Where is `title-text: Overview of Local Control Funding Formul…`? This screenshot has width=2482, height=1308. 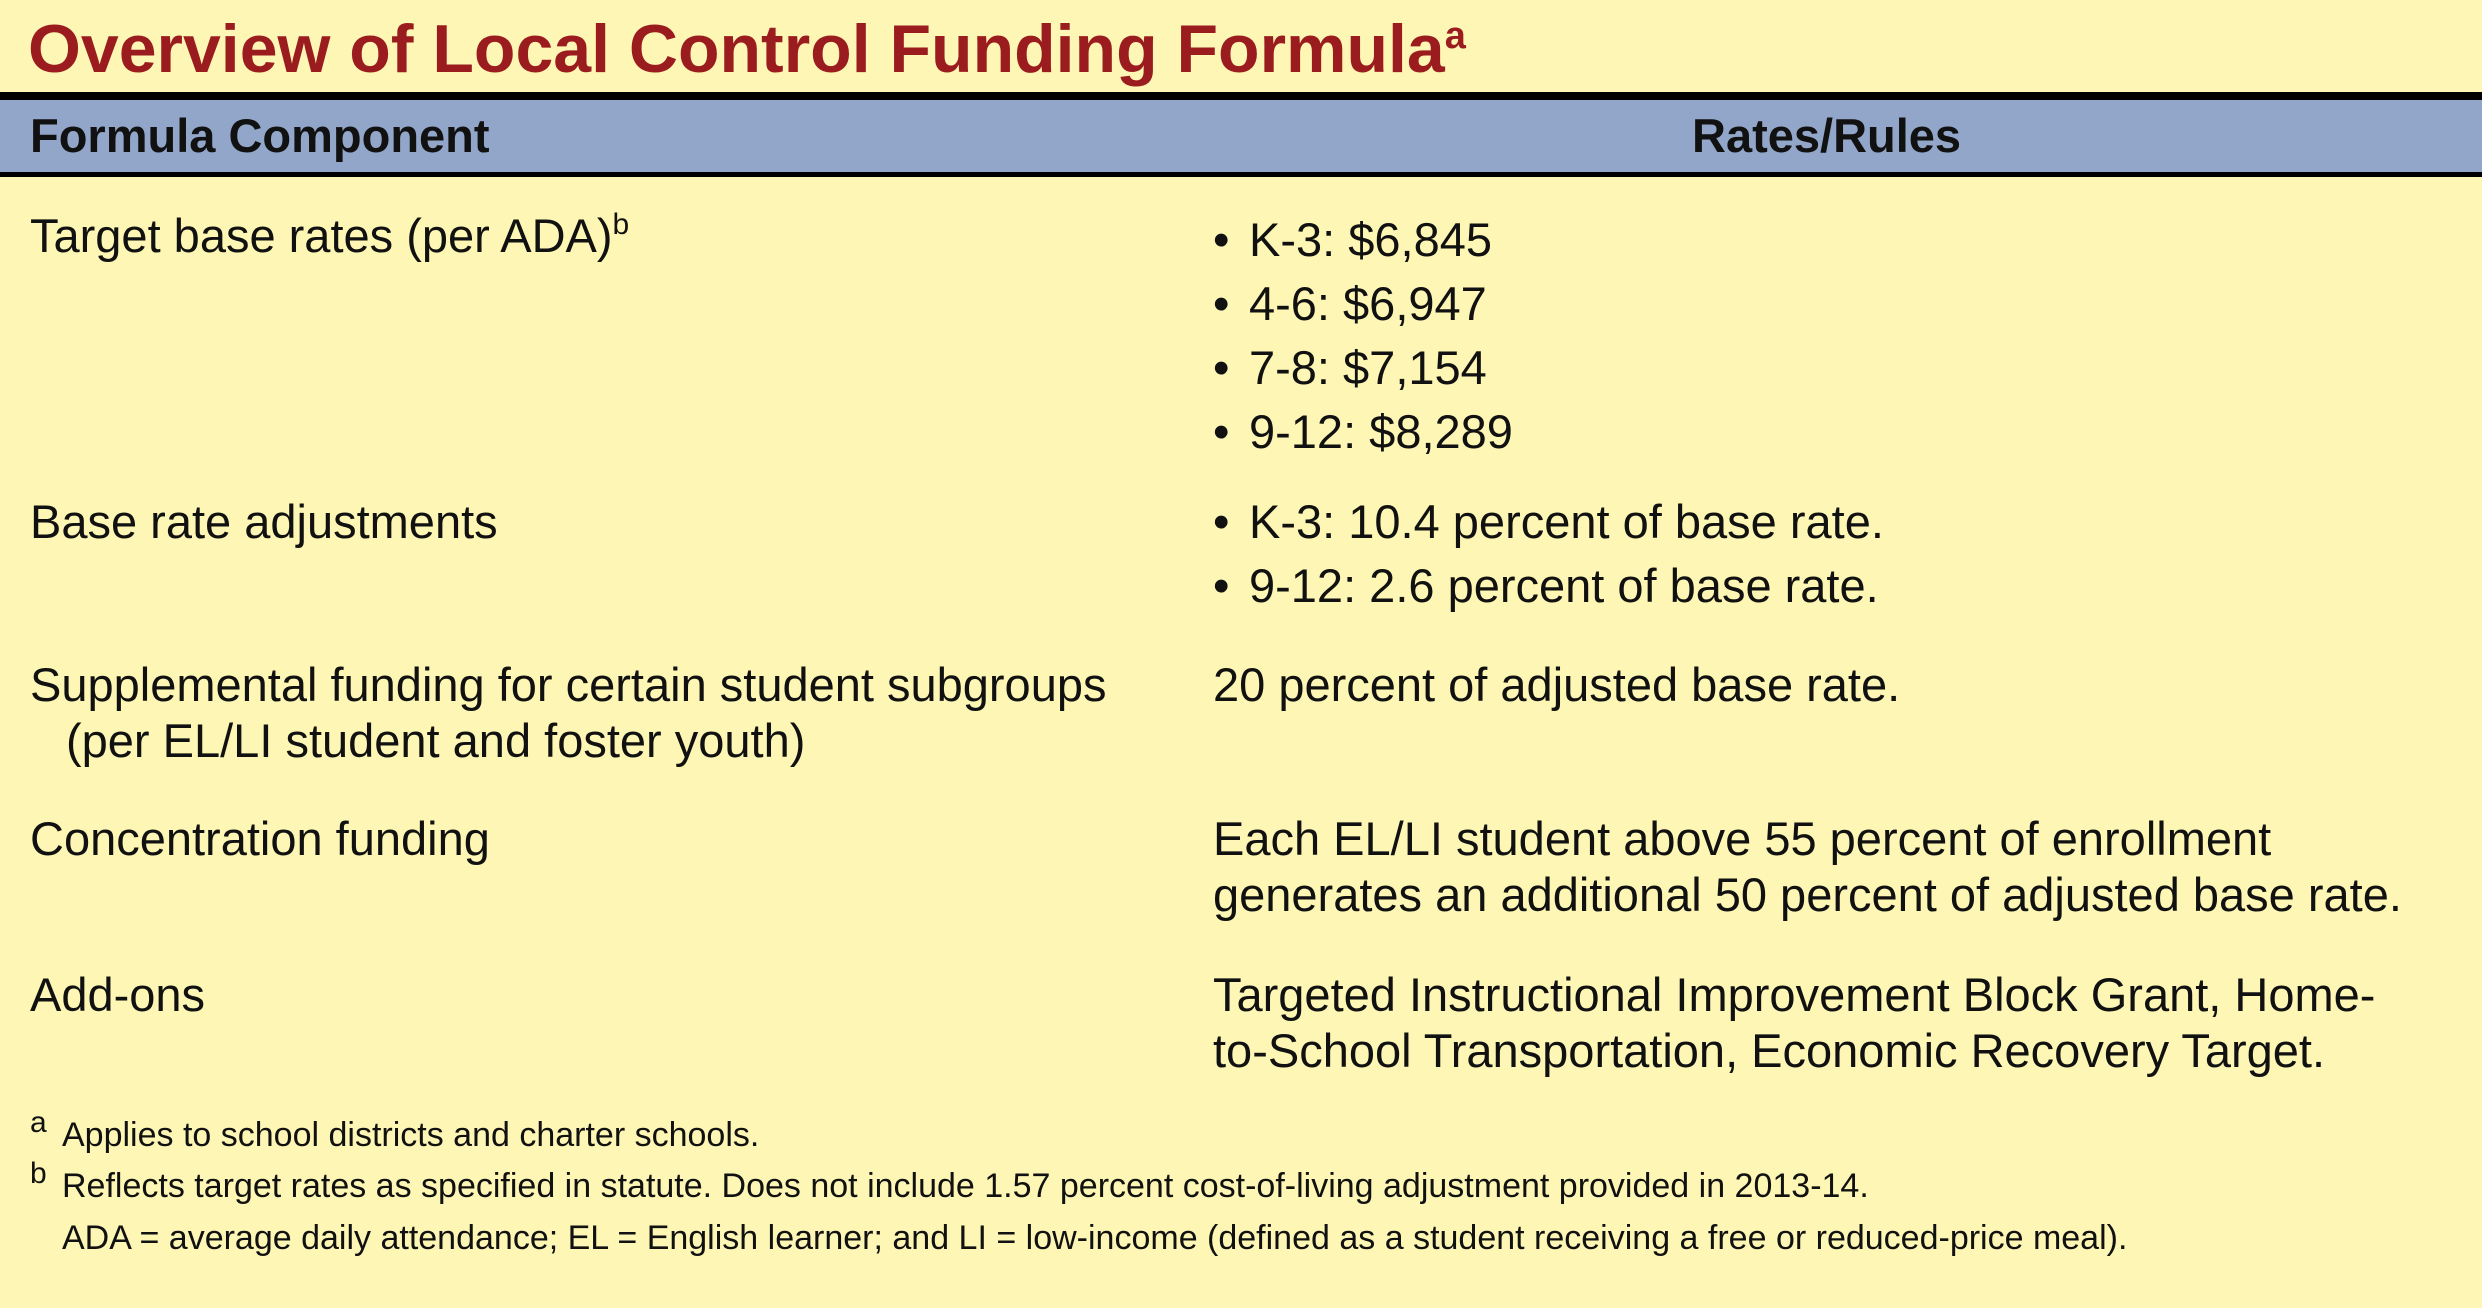 title-text: Overview of Local Control Funding Formul… is located at coordinates (736, 49).